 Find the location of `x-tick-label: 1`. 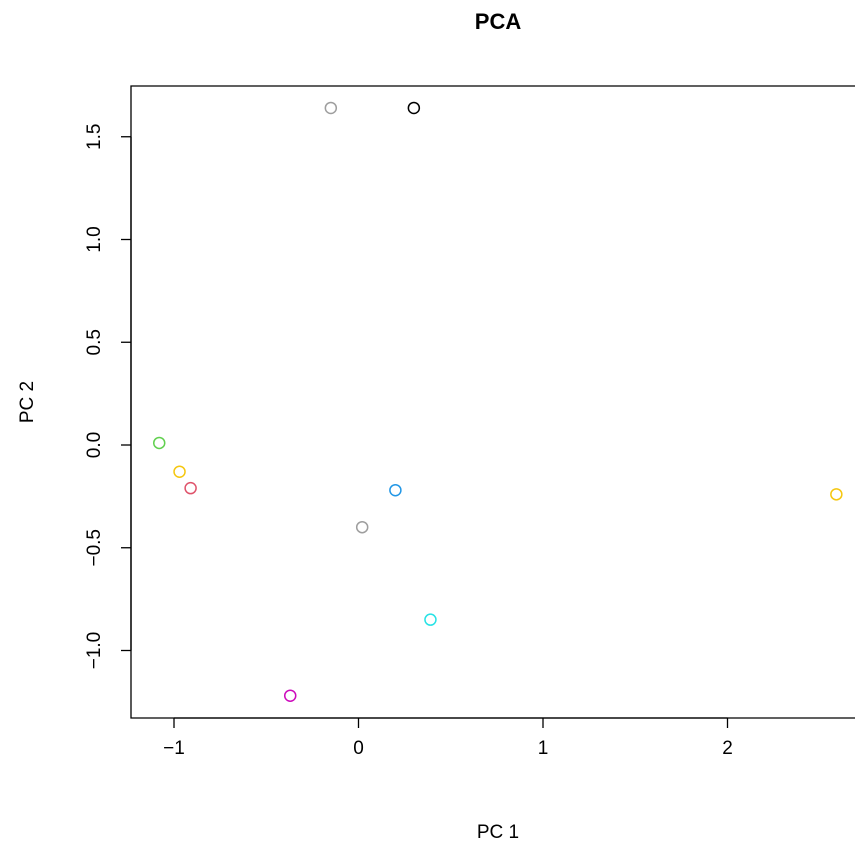

x-tick-label: 1 is located at coordinates (543, 748).